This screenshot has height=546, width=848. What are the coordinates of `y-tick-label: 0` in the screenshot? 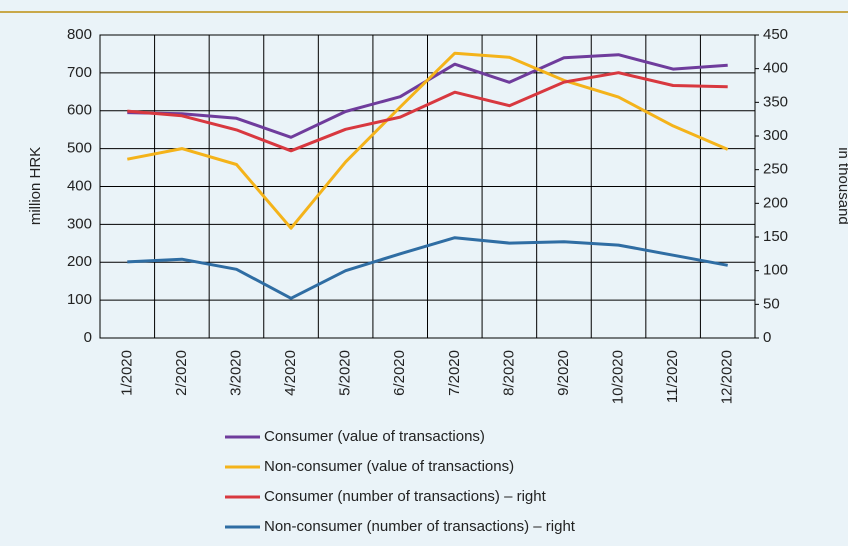 It's located at (88, 337).